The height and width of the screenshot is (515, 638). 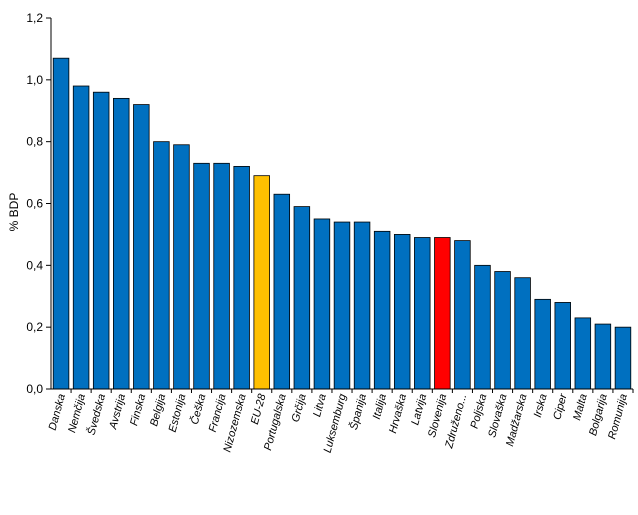 What do you see at coordinates (77, 413) in the screenshot?
I see `x-category-label: Nemčija` at bounding box center [77, 413].